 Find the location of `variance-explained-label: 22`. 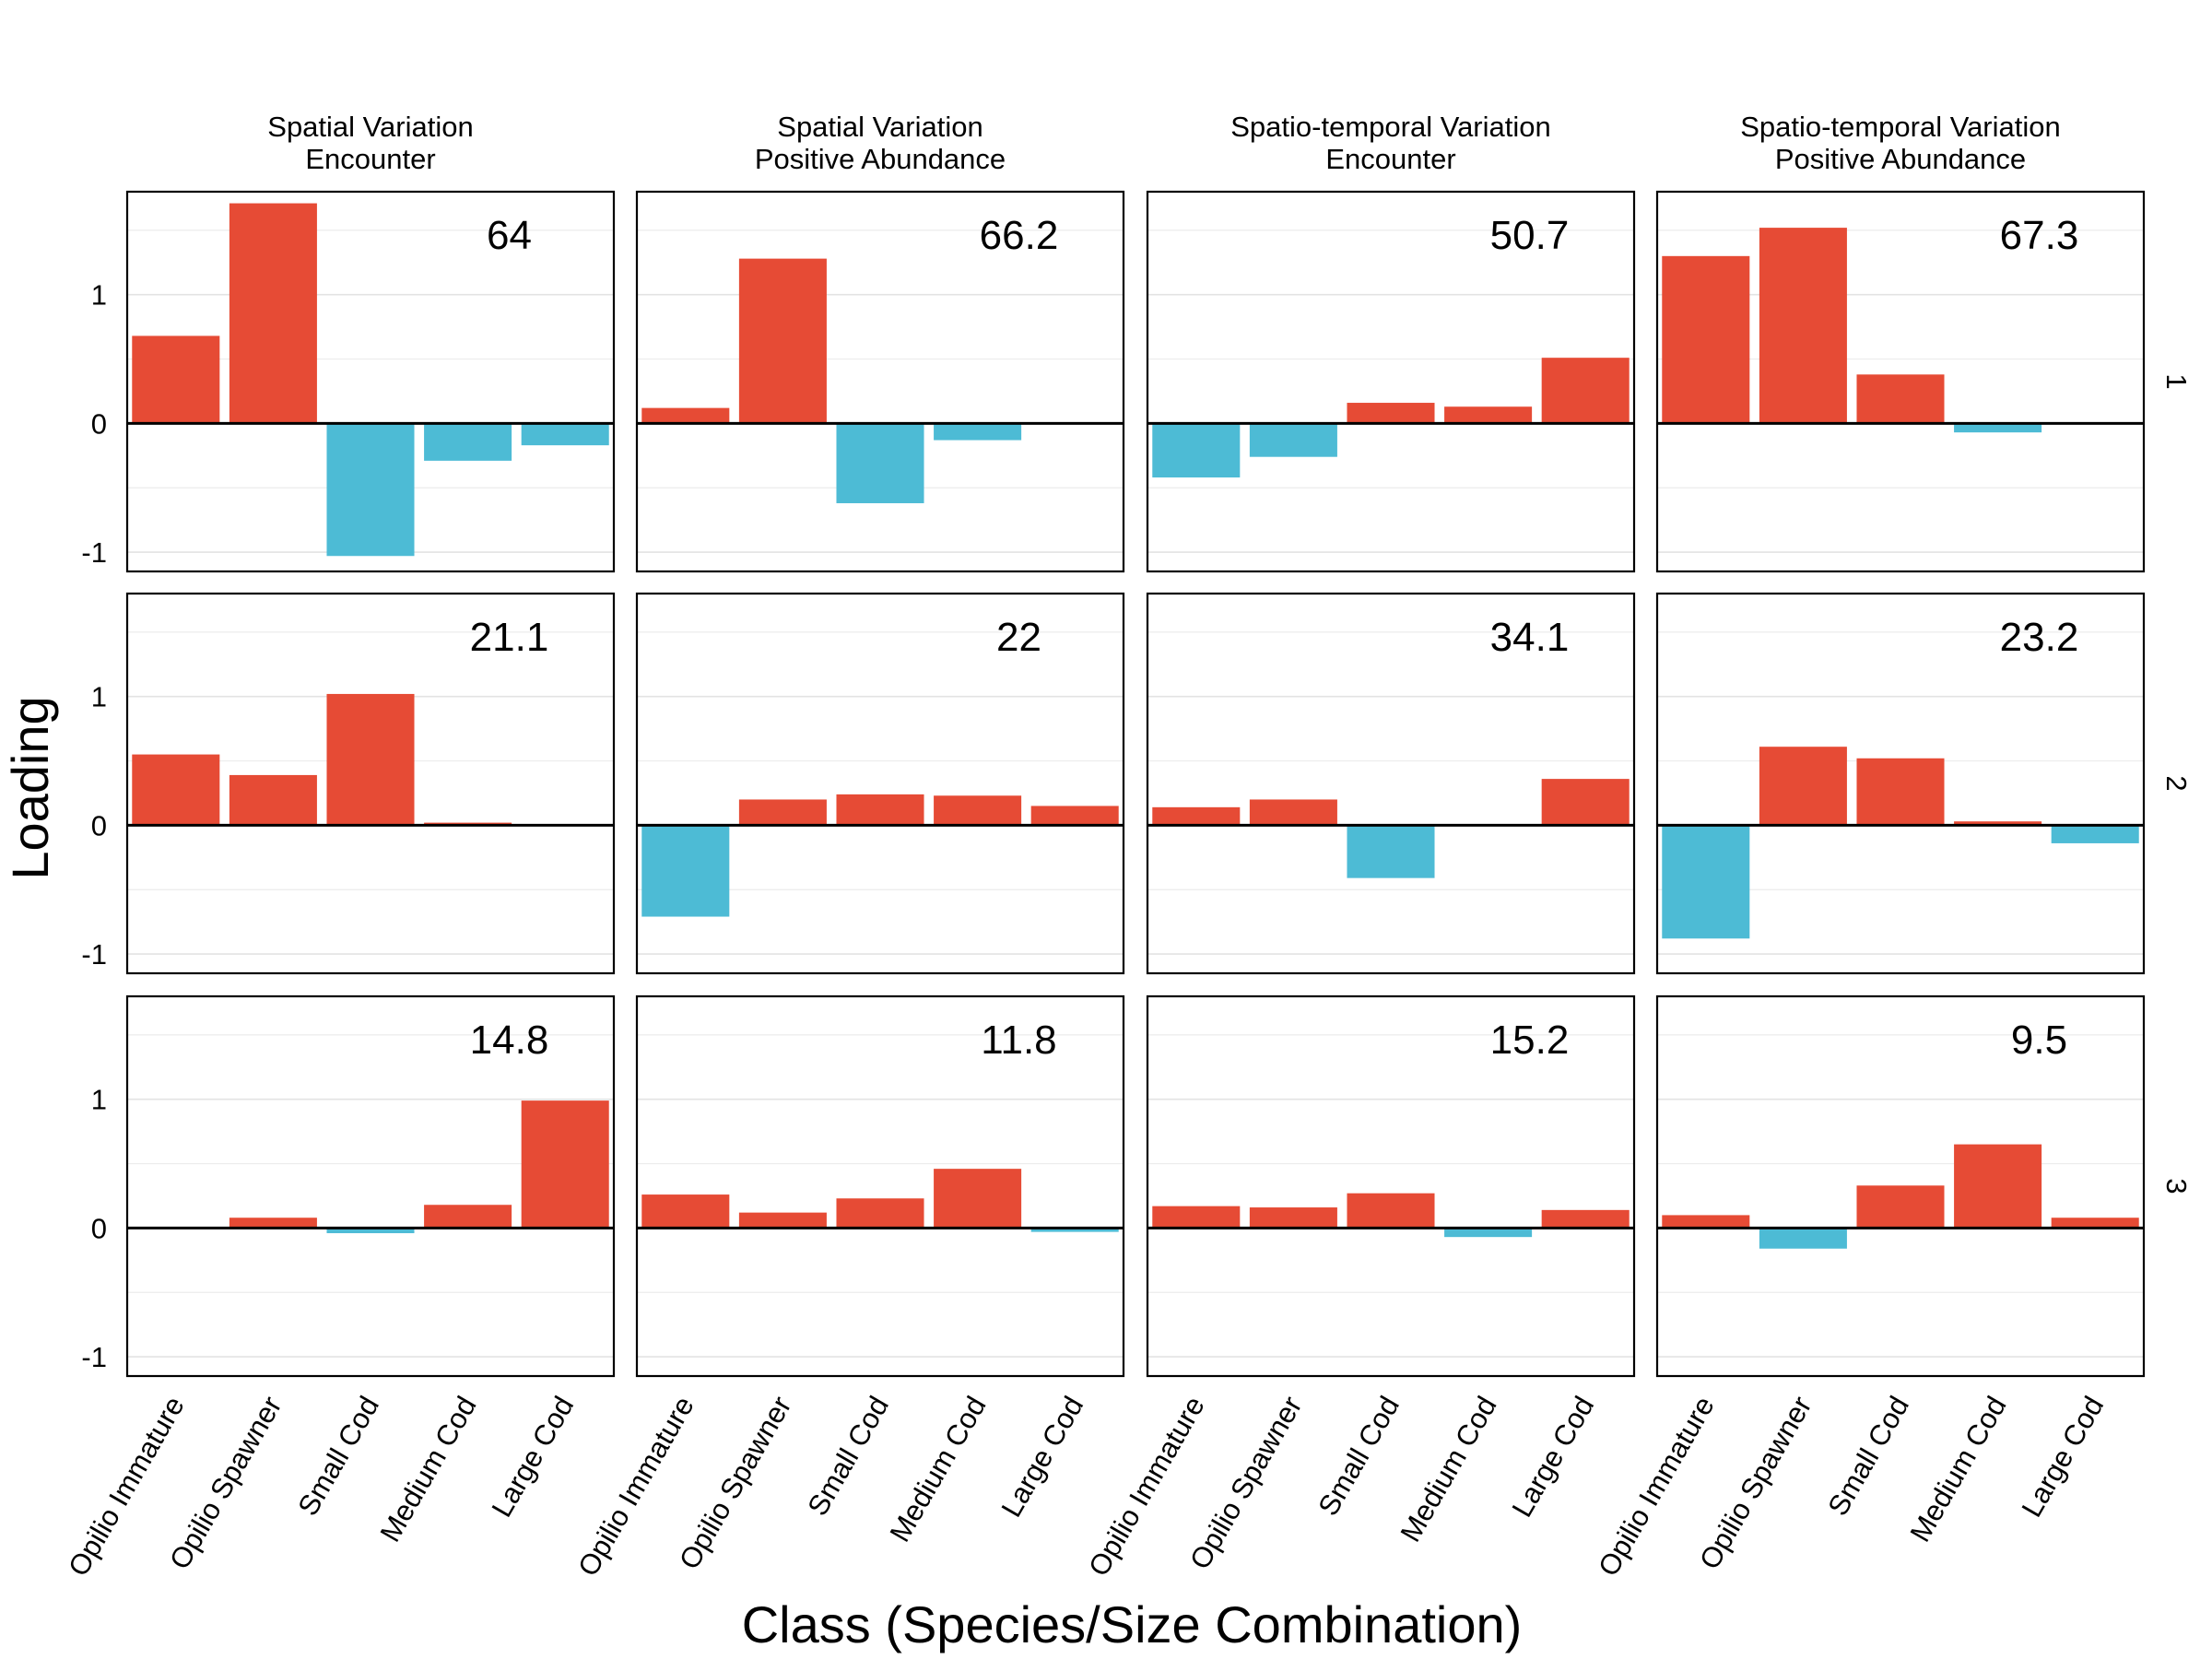

variance-explained-label: 22 is located at coordinates (1018, 637).